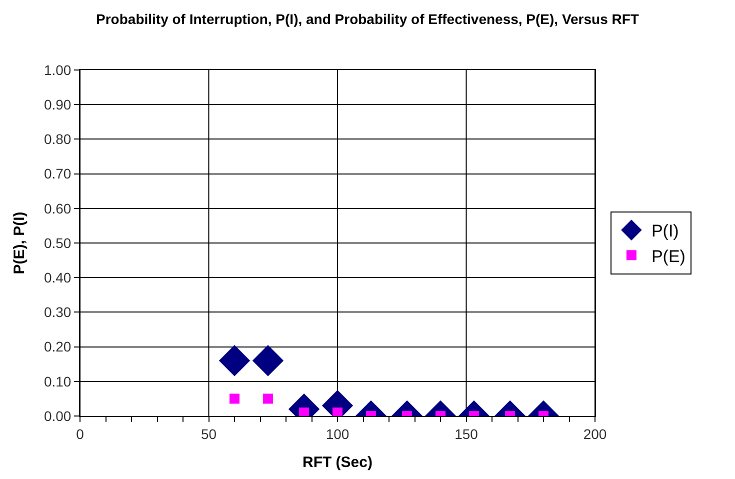 The height and width of the screenshot is (479, 735). Describe the element at coordinates (338, 434) in the screenshot. I see `x-tick-label: 100` at that location.